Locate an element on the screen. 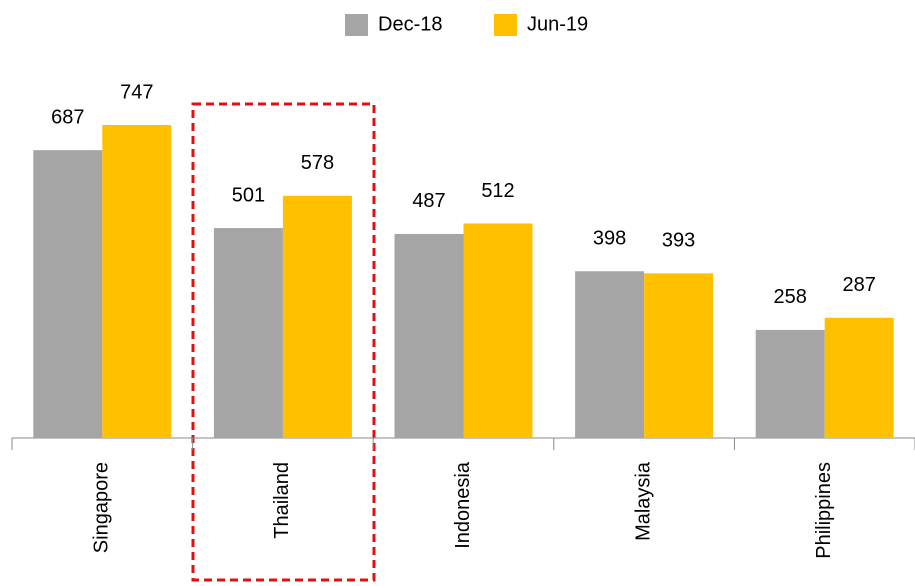  x-tick-label: Singapore is located at coordinates (102, 507).